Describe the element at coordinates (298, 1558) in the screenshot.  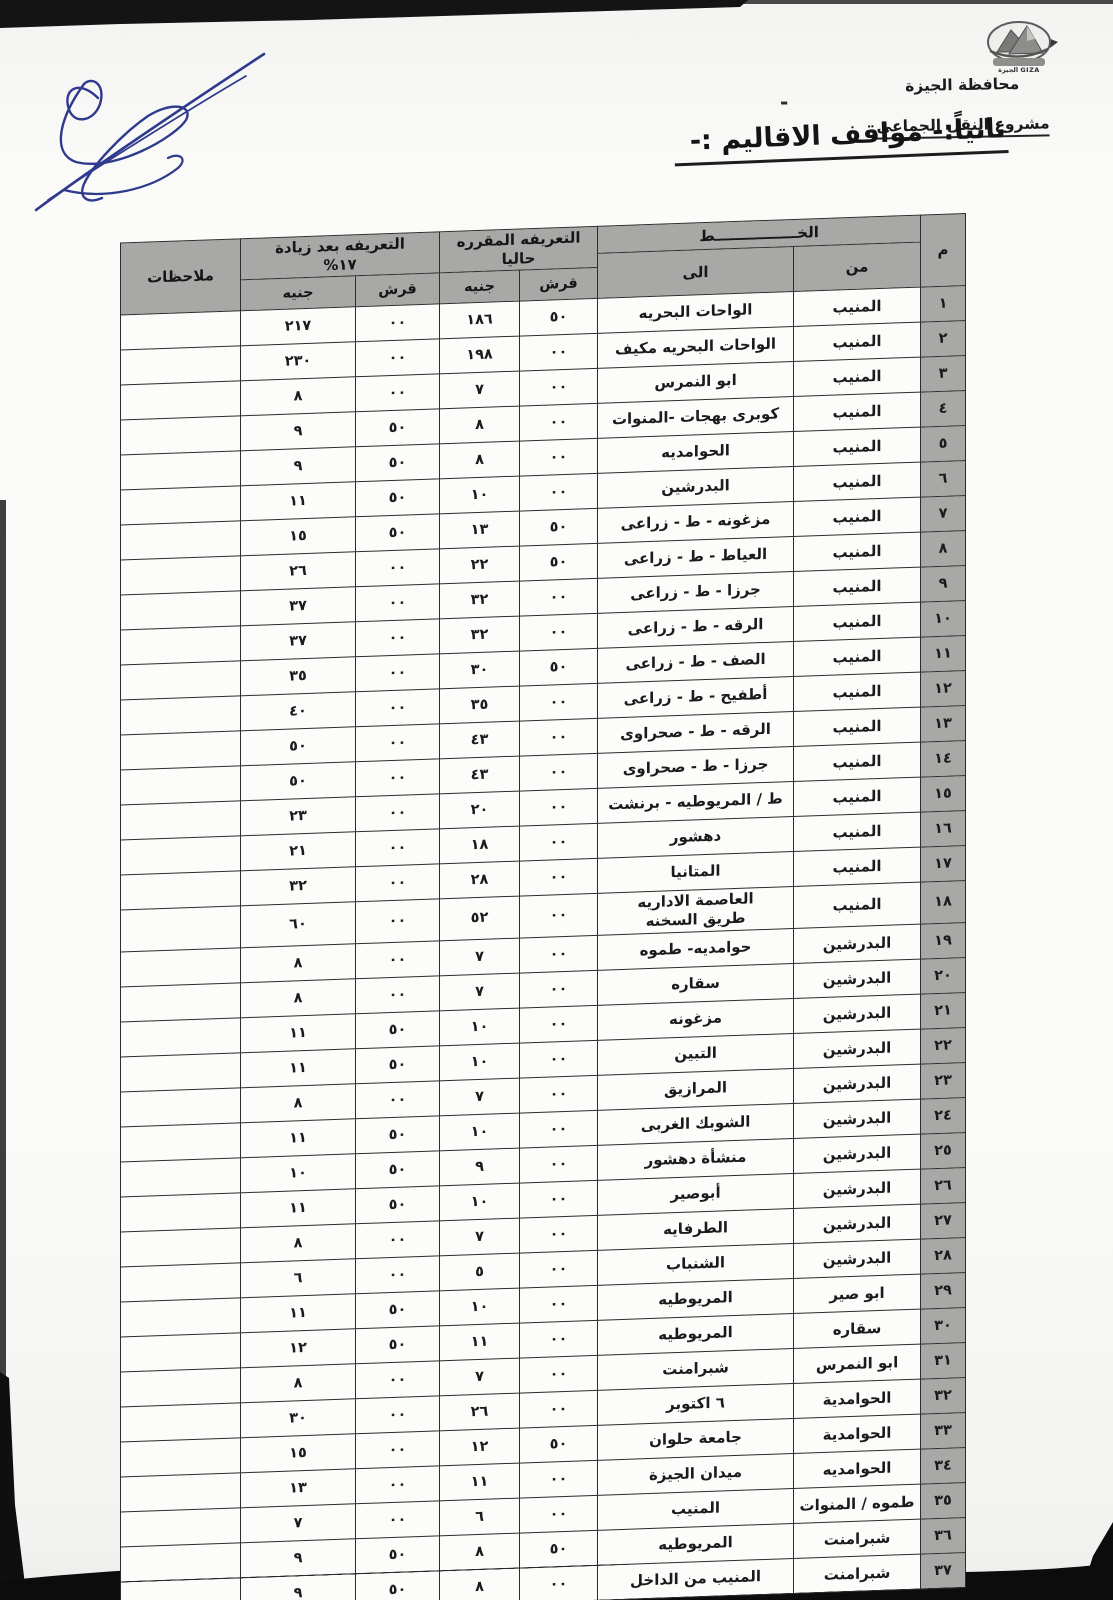
I see `increased-genih-cell: ٩` at that location.